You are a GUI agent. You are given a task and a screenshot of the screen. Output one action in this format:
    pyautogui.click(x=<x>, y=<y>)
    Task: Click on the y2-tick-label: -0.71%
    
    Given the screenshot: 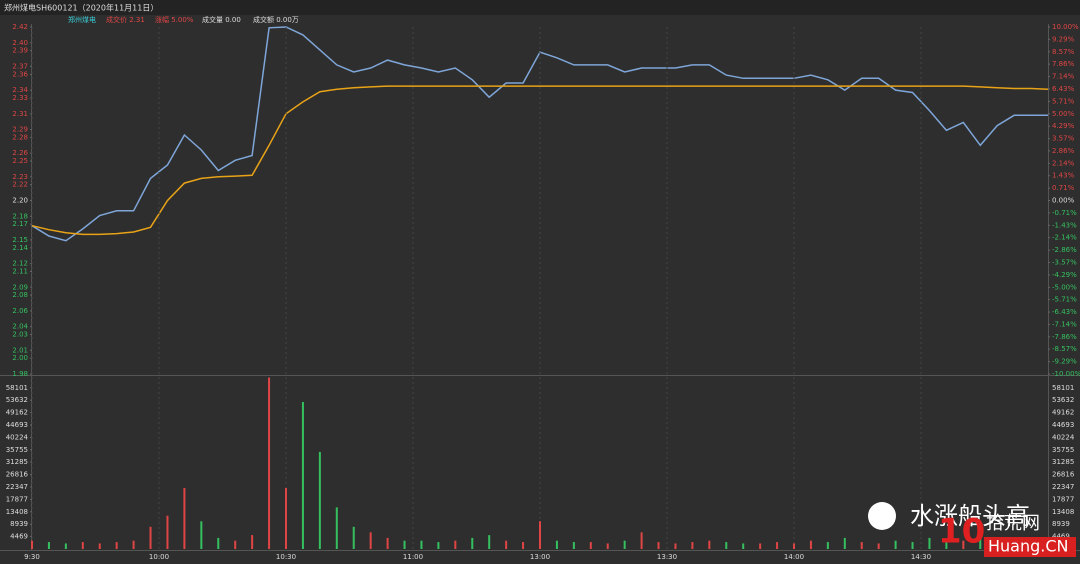 What is the action you would take?
    pyautogui.click(x=1064, y=213)
    